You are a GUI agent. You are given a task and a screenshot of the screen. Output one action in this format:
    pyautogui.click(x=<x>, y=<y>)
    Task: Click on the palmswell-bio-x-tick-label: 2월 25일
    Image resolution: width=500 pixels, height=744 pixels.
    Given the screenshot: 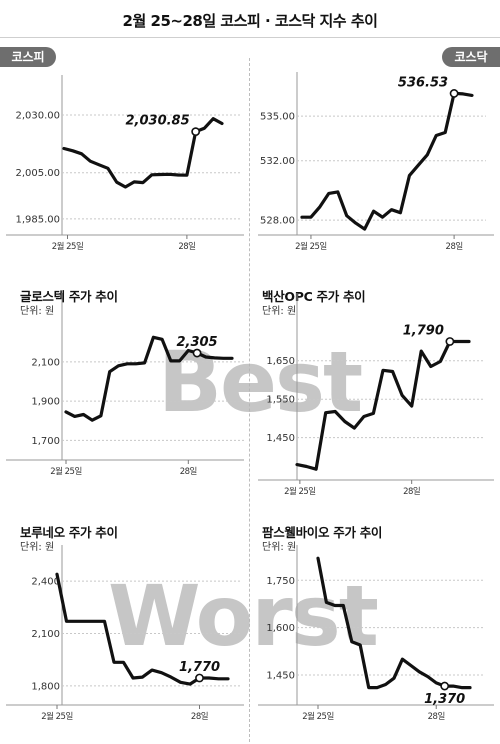 What is the action you would take?
    pyautogui.click(x=318, y=716)
    